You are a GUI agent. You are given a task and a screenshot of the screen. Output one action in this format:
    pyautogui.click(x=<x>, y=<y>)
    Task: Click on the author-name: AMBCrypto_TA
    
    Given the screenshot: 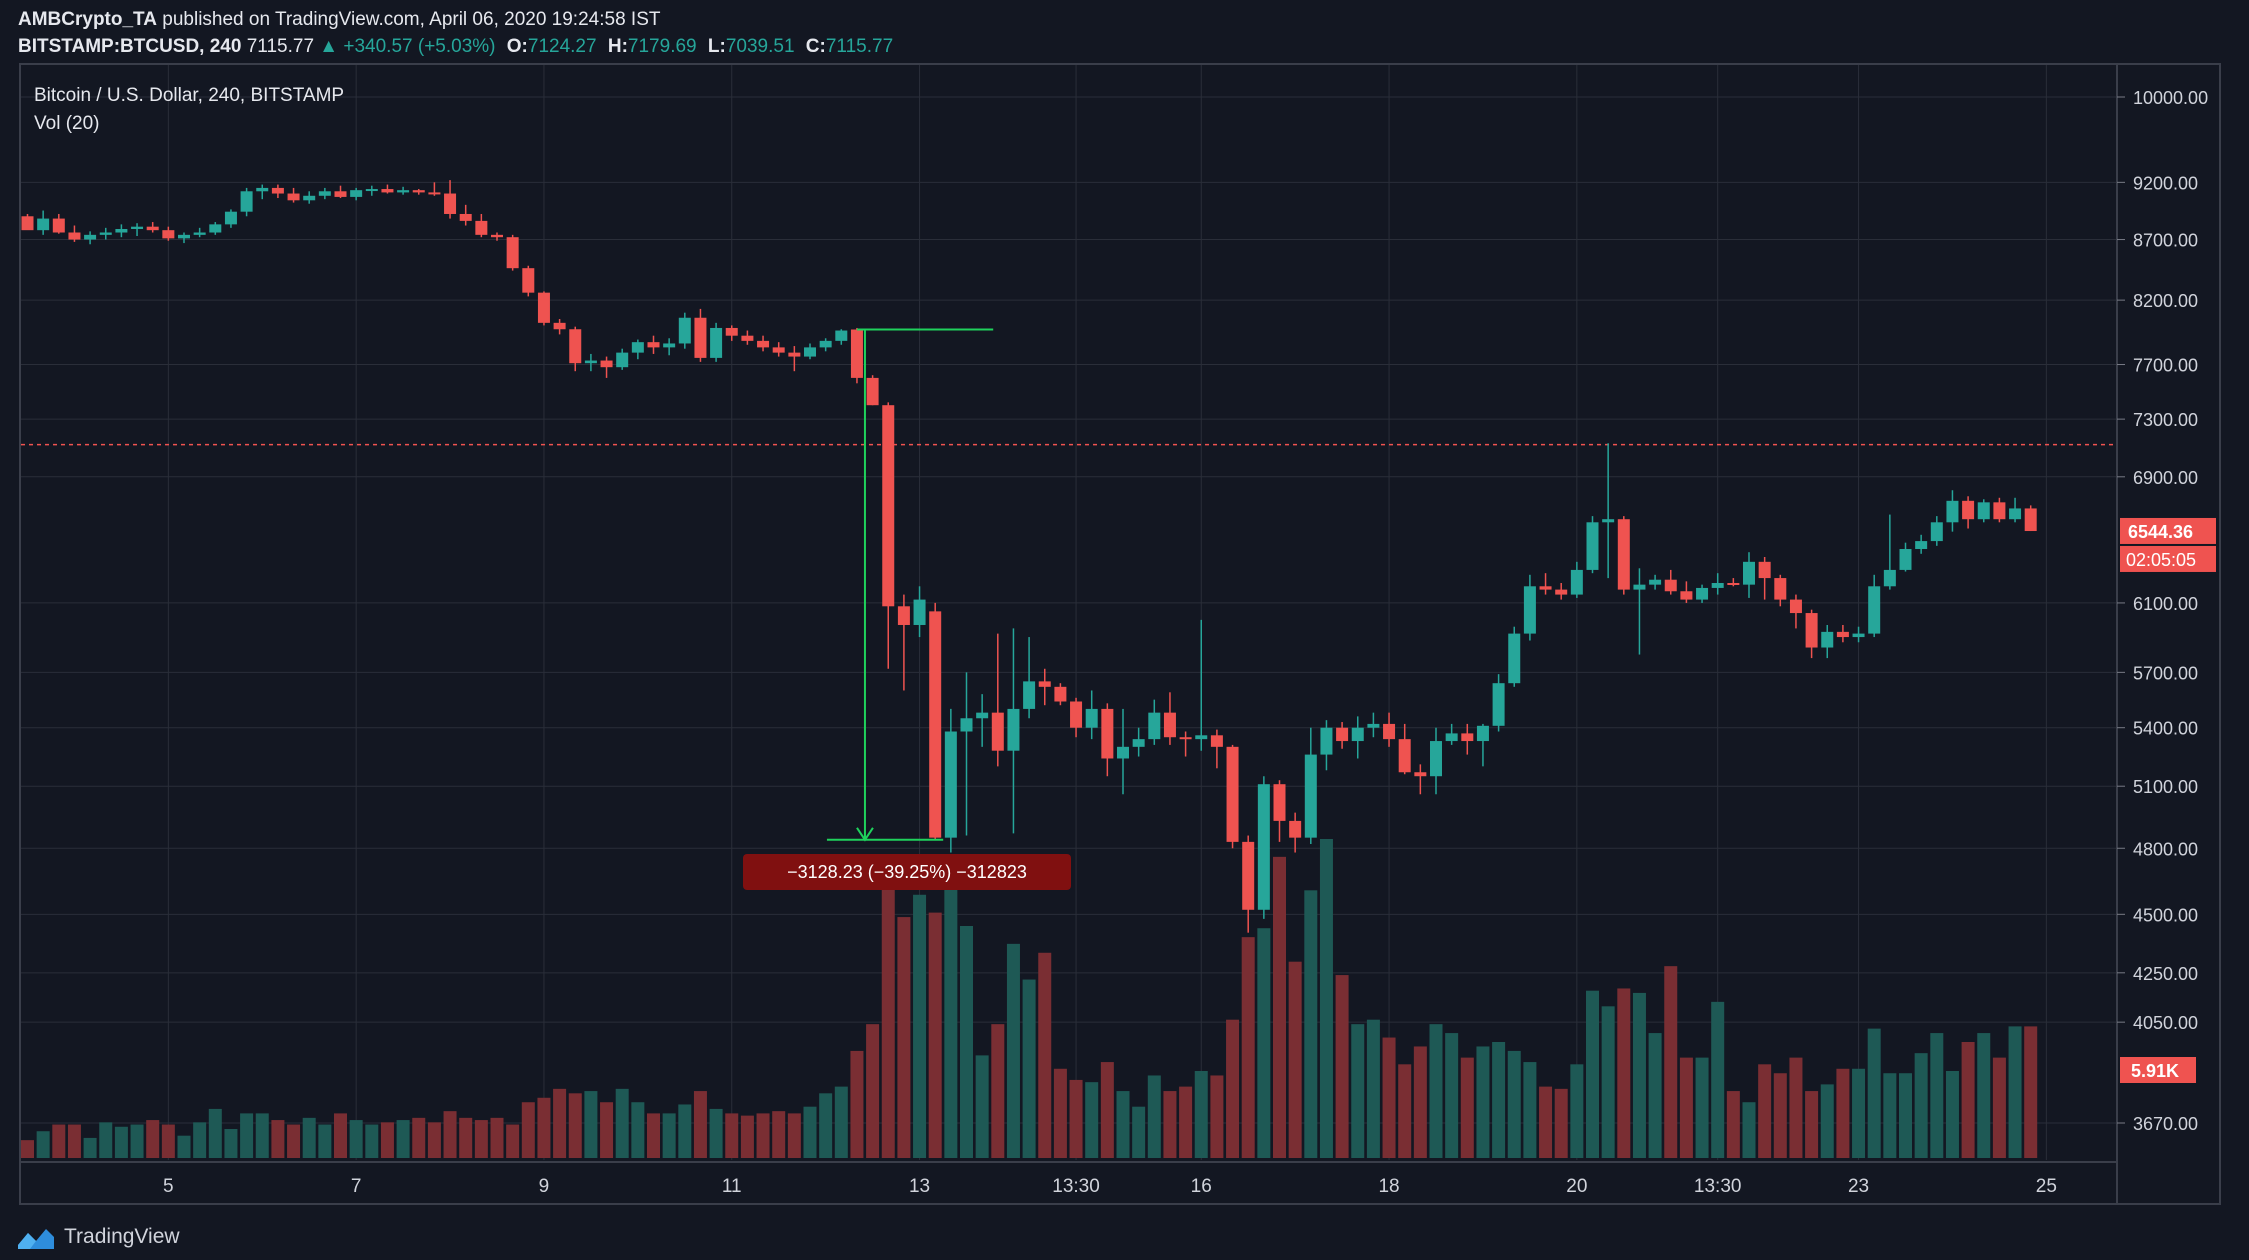 What is the action you would take?
    pyautogui.click(x=87, y=19)
    